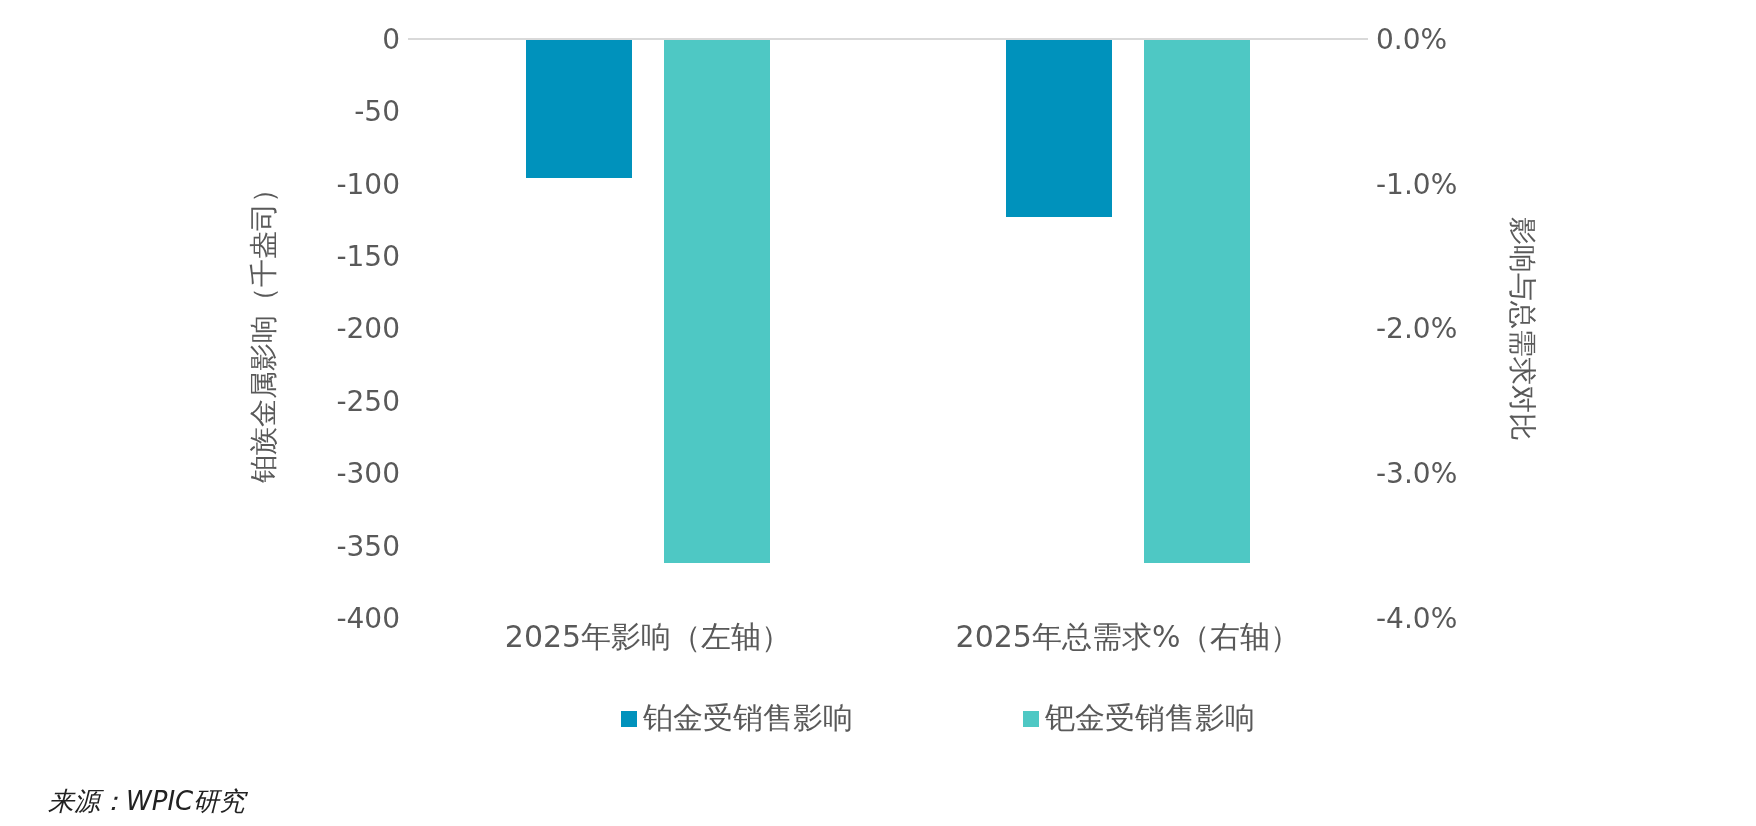 This screenshot has width=1756, height=826. Describe the element at coordinates (1417, 184) in the screenshot. I see `y2-tick-label: -1.0%` at that location.